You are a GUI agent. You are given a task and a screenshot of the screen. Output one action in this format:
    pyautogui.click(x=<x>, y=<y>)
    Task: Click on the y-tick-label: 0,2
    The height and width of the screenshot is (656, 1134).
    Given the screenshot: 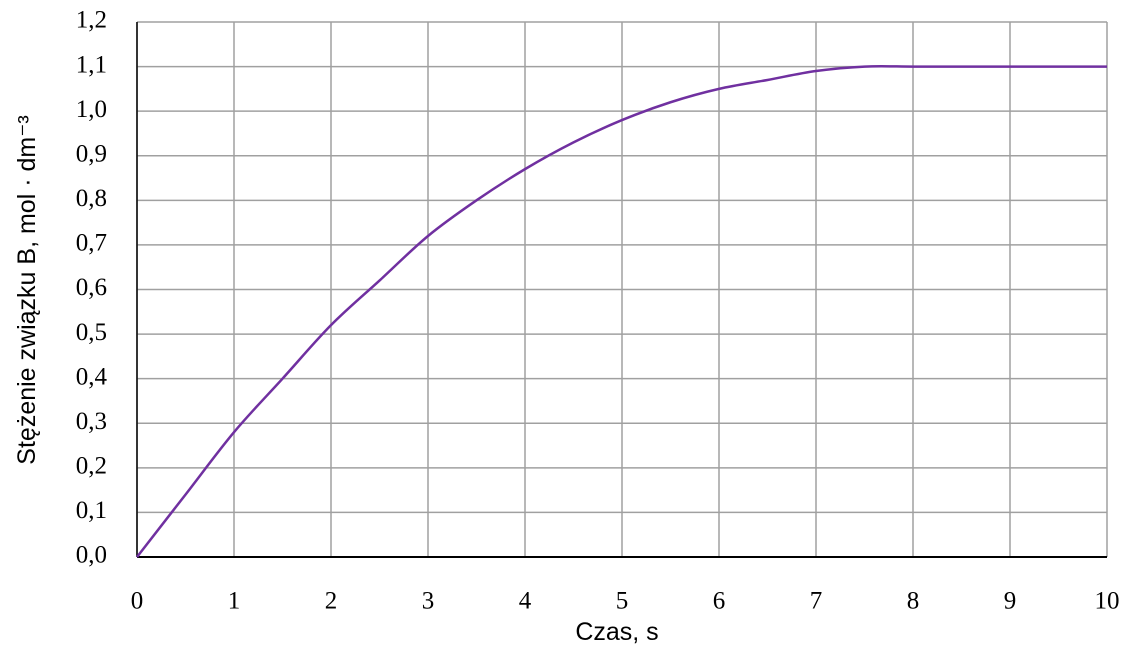 What is the action you would take?
    pyautogui.click(x=91, y=466)
    